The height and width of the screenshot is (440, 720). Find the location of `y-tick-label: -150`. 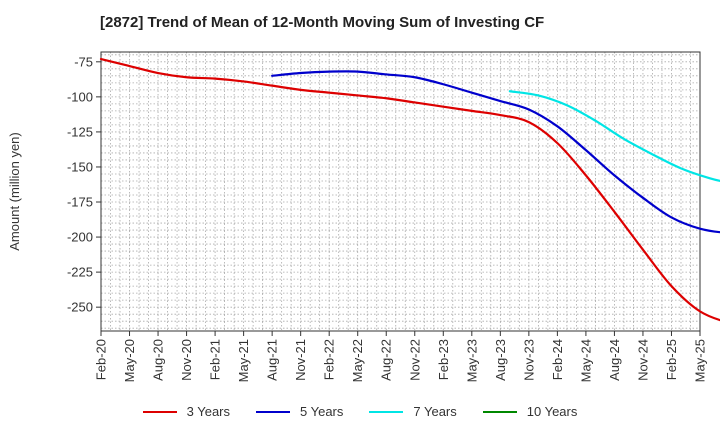

y-tick-label: -150 is located at coordinates (80, 166).